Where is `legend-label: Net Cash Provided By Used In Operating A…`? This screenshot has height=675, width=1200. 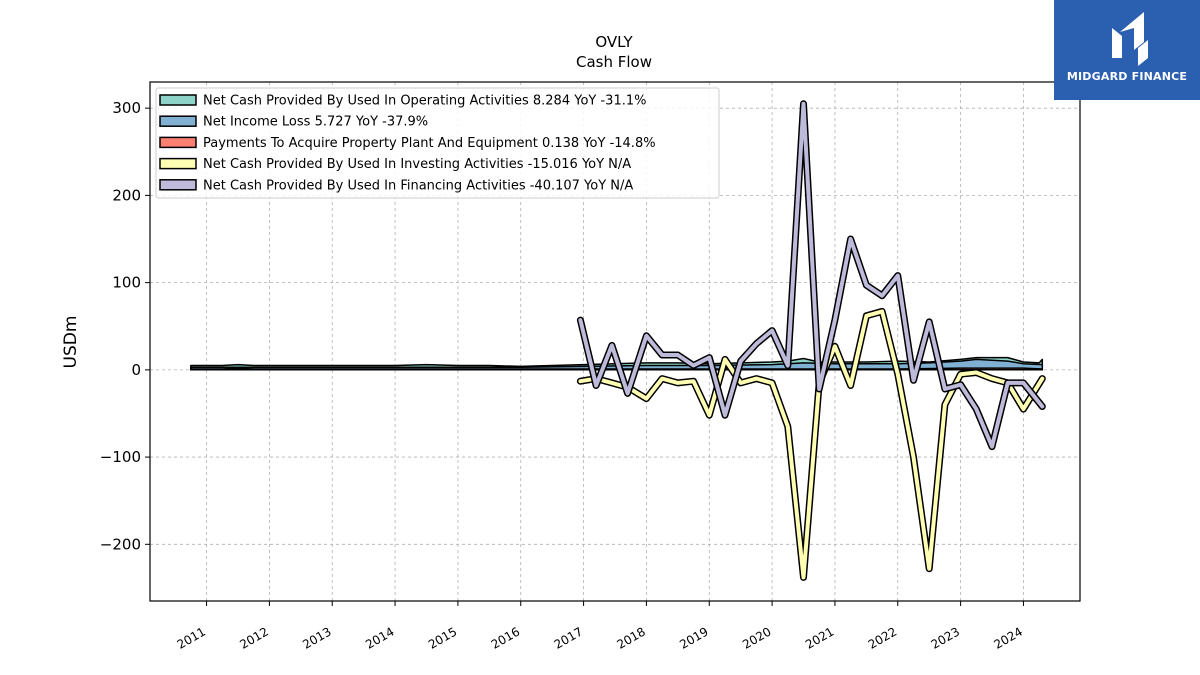
legend-label: Net Cash Provided By Used In Operating A… is located at coordinates (424, 101).